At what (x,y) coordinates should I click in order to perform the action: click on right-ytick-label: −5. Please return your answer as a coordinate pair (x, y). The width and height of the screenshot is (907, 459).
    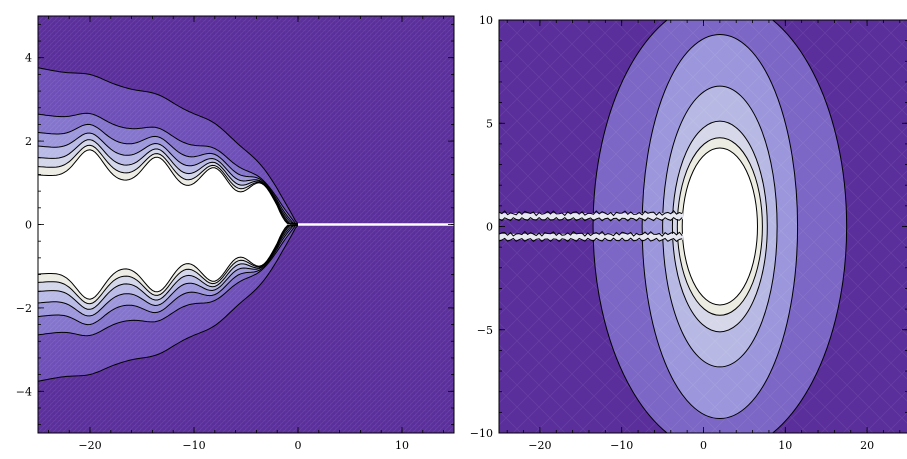
    Looking at the image, I should click on (485, 330).